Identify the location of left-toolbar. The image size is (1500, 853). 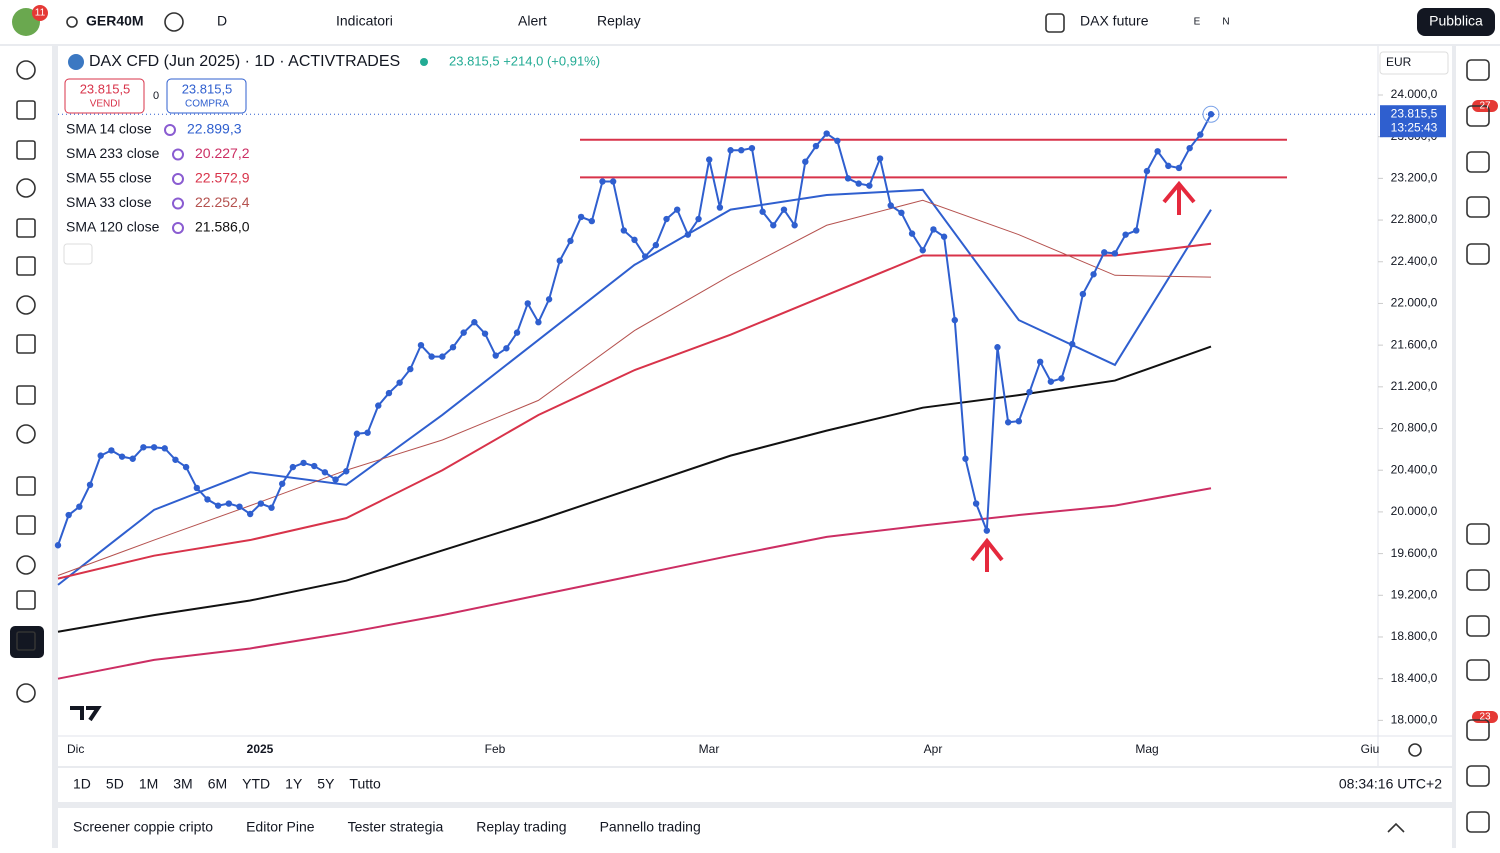
(26, 447).